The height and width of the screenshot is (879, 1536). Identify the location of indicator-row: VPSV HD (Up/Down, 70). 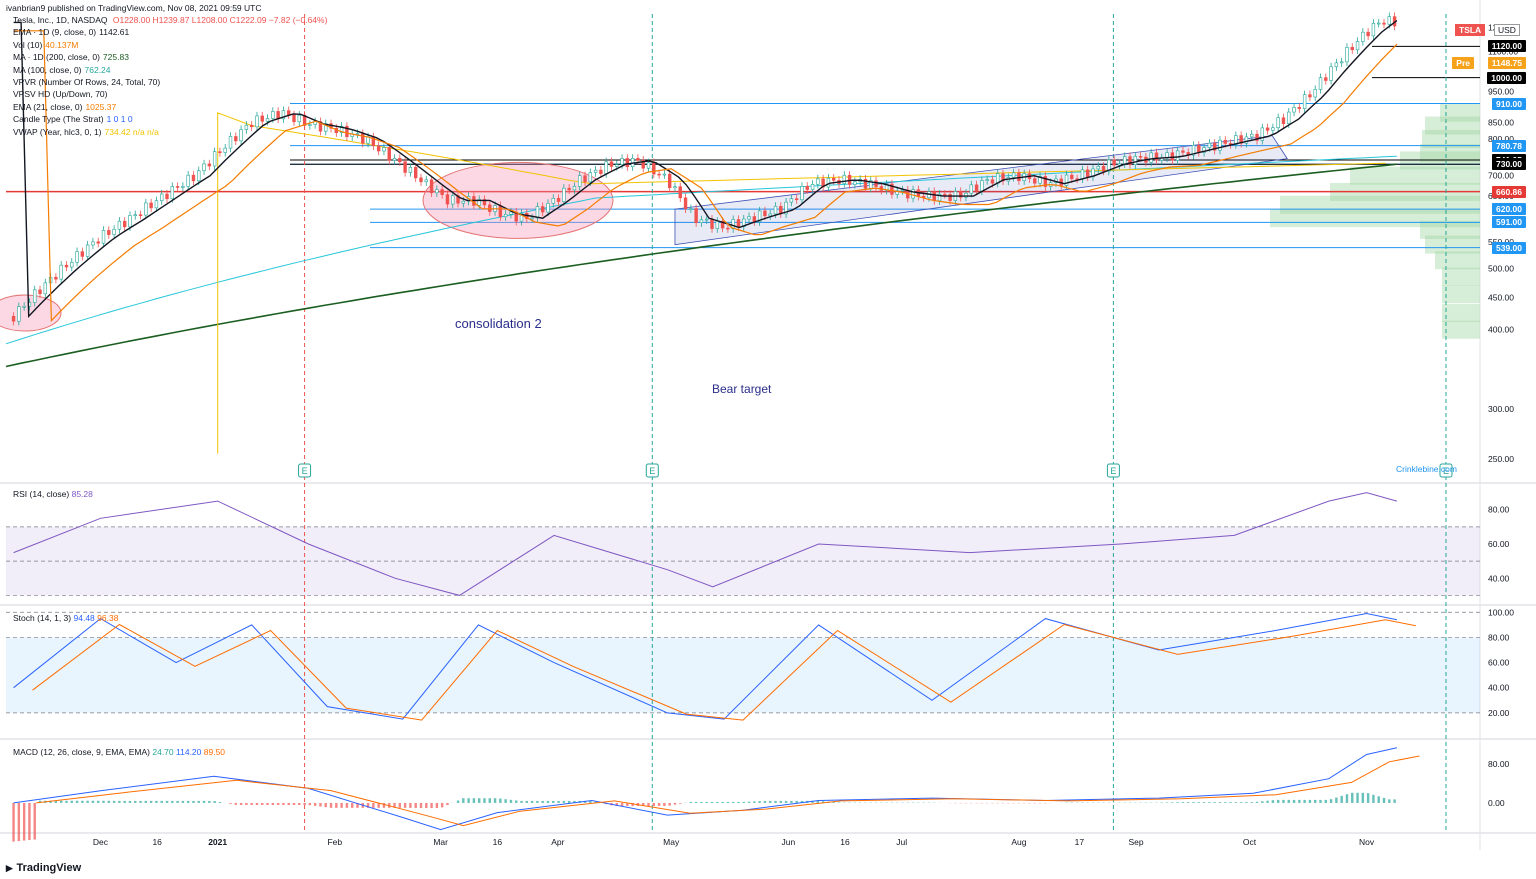
(170, 94).